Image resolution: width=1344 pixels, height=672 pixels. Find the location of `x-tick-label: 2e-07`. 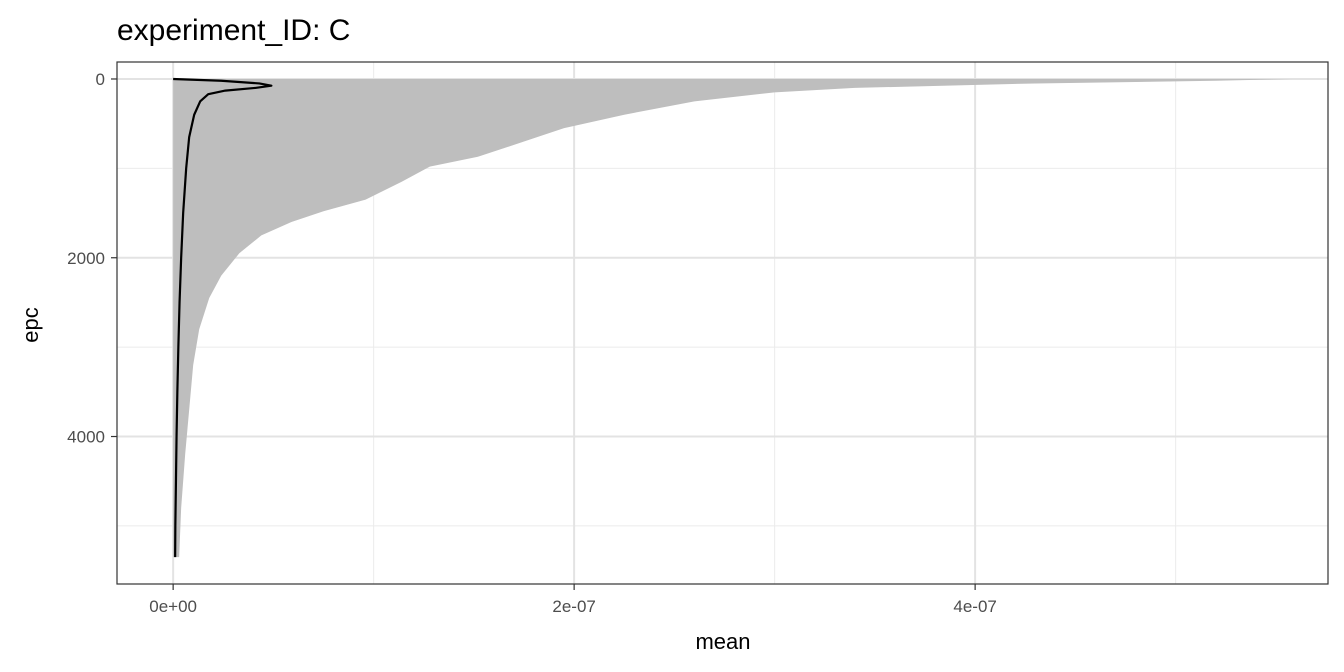

x-tick-label: 2e-07 is located at coordinates (573, 606).